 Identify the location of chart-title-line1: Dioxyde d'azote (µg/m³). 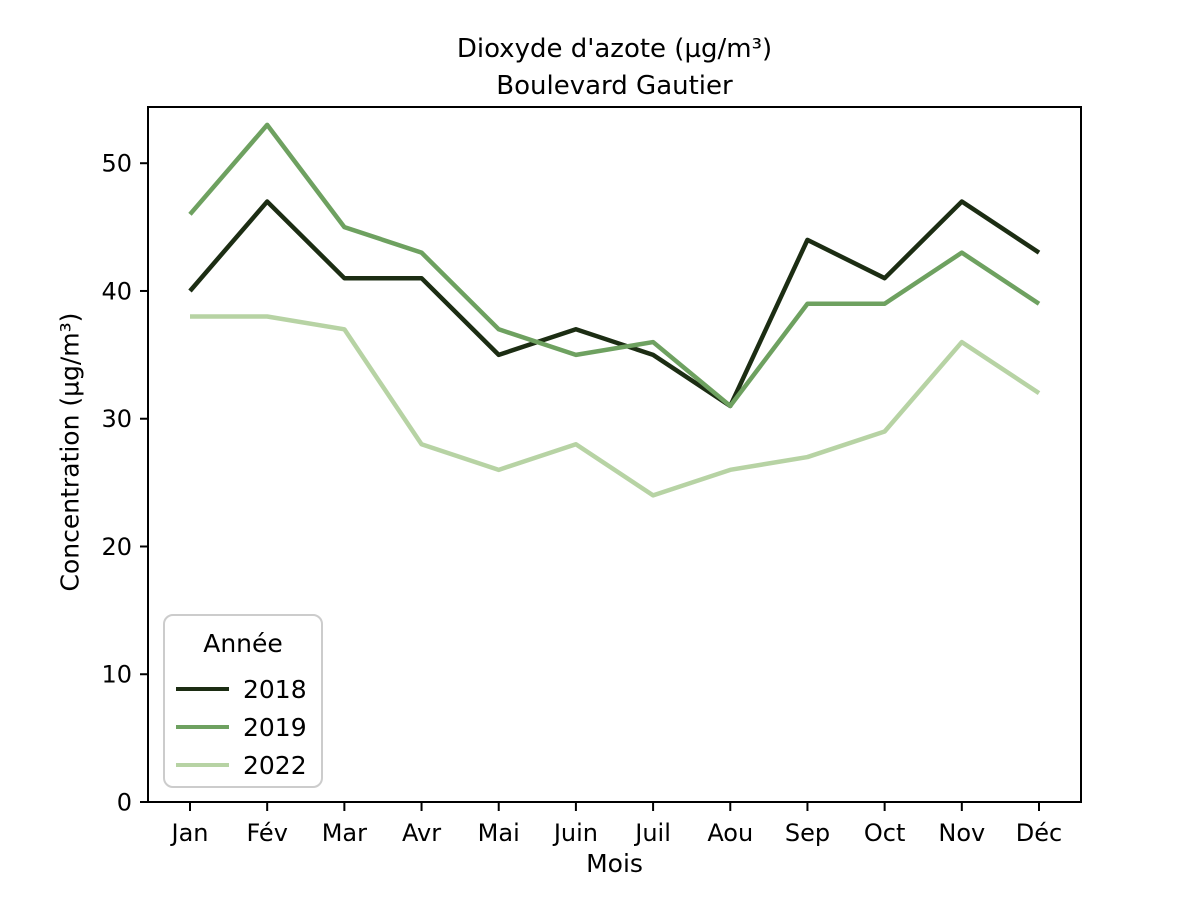
(614, 49).